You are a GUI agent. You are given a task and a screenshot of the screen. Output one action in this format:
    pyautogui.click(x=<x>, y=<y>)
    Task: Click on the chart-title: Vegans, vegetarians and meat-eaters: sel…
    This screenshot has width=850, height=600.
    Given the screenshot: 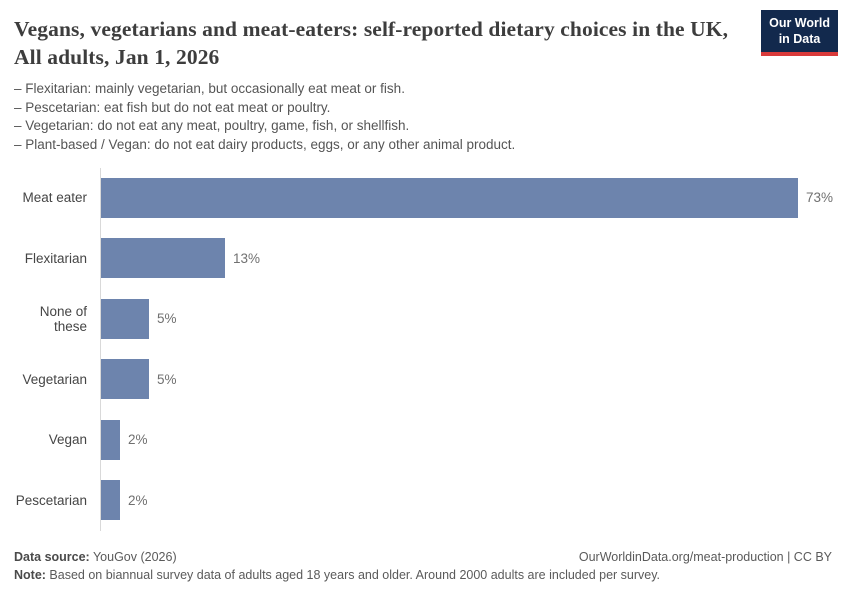 What is the action you would take?
    pyautogui.click(x=371, y=43)
    